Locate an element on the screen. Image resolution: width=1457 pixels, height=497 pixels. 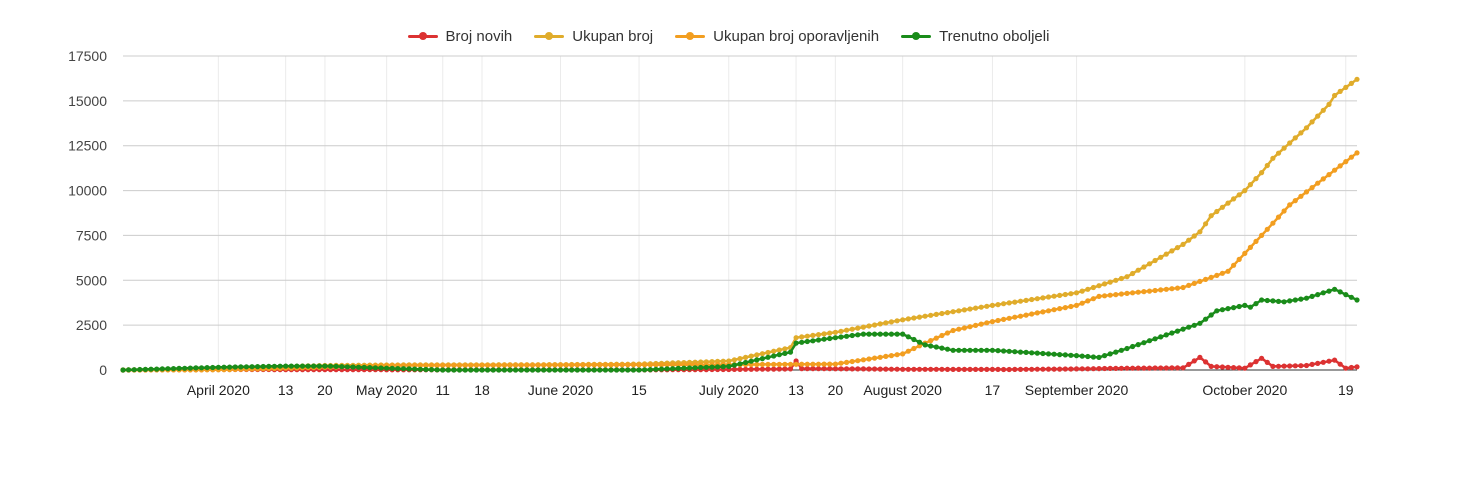
legend-item-trenutno-oboljeli: Trenutno oboljeli is located at coordinates (975, 36).